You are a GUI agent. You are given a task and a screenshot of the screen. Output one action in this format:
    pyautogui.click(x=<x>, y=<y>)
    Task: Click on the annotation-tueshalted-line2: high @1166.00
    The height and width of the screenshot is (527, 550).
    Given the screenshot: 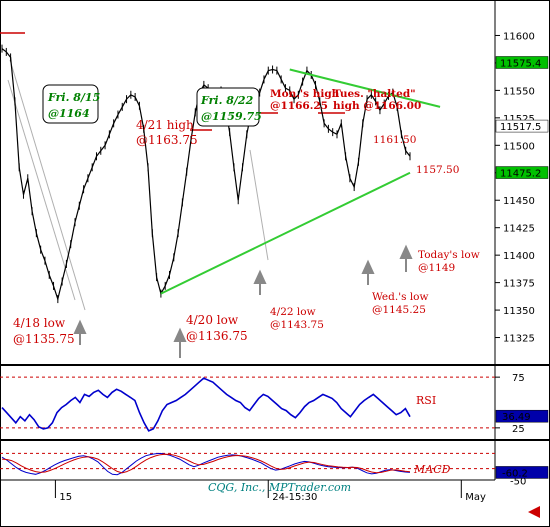 What is the action you would take?
    pyautogui.click(x=377, y=106)
    